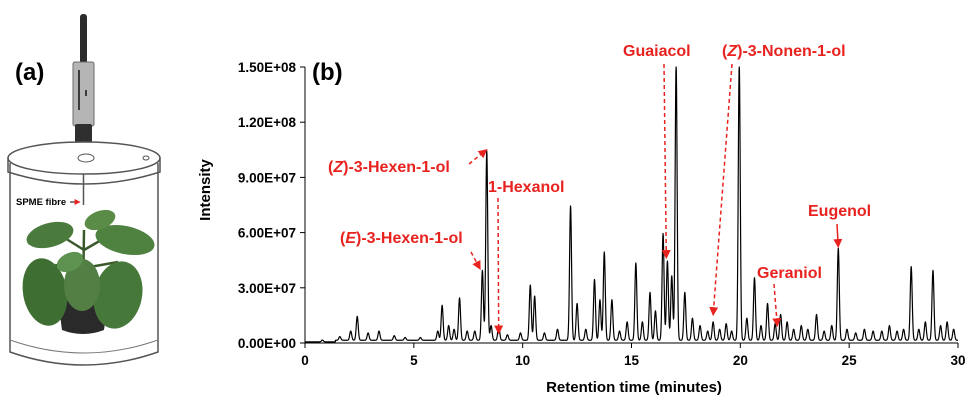 This screenshot has width=968, height=398. Describe the element at coordinates (740, 360) in the screenshot. I see `x-tick-label: 20` at that location.